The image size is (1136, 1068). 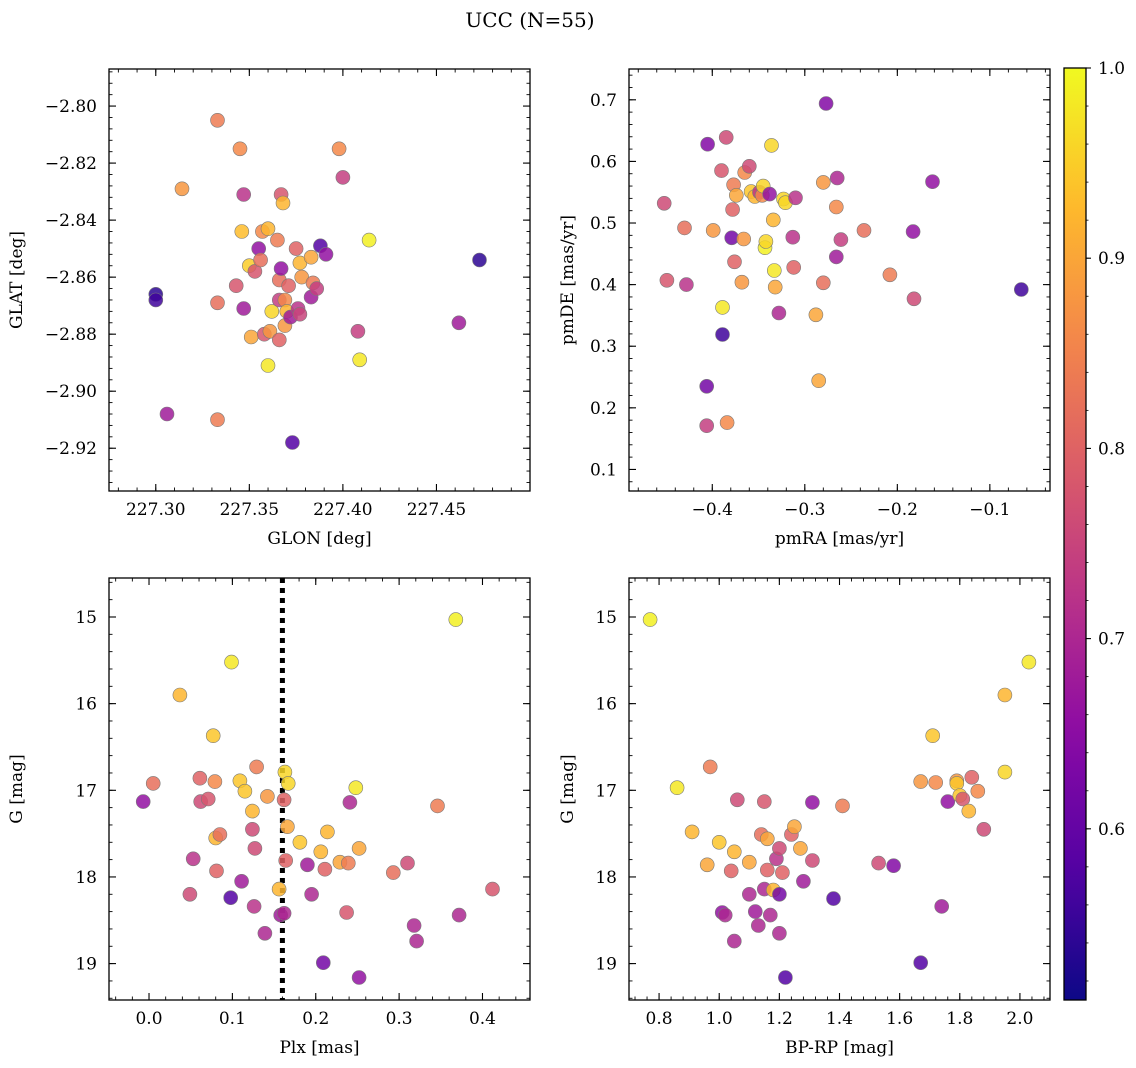 What do you see at coordinates (71, 392) in the screenshot?
I see `y-tick-label: −2.90` at bounding box center [71, 392].